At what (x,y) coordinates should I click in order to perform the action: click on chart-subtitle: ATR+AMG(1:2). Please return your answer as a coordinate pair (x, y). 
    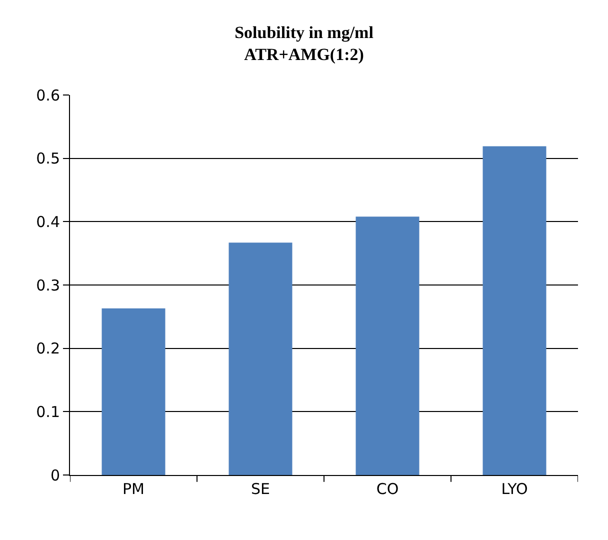
    Looking at the image, I should click on (304, 54).